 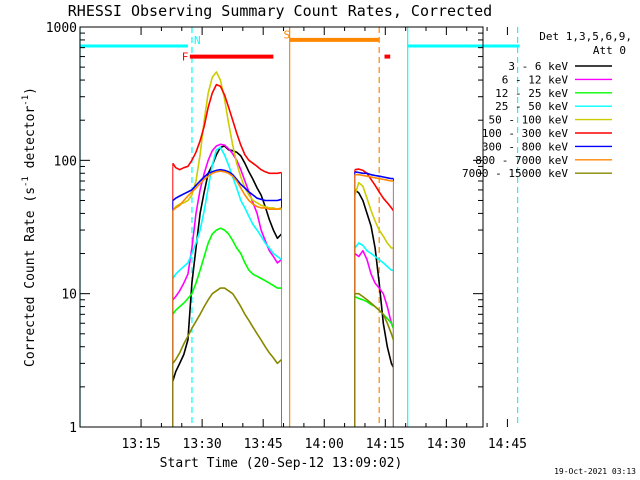 What do you see at coordinates (65, 161) in the screenshot?
I see `y-tick-label-2: 100` at bounding box center [65, 161].